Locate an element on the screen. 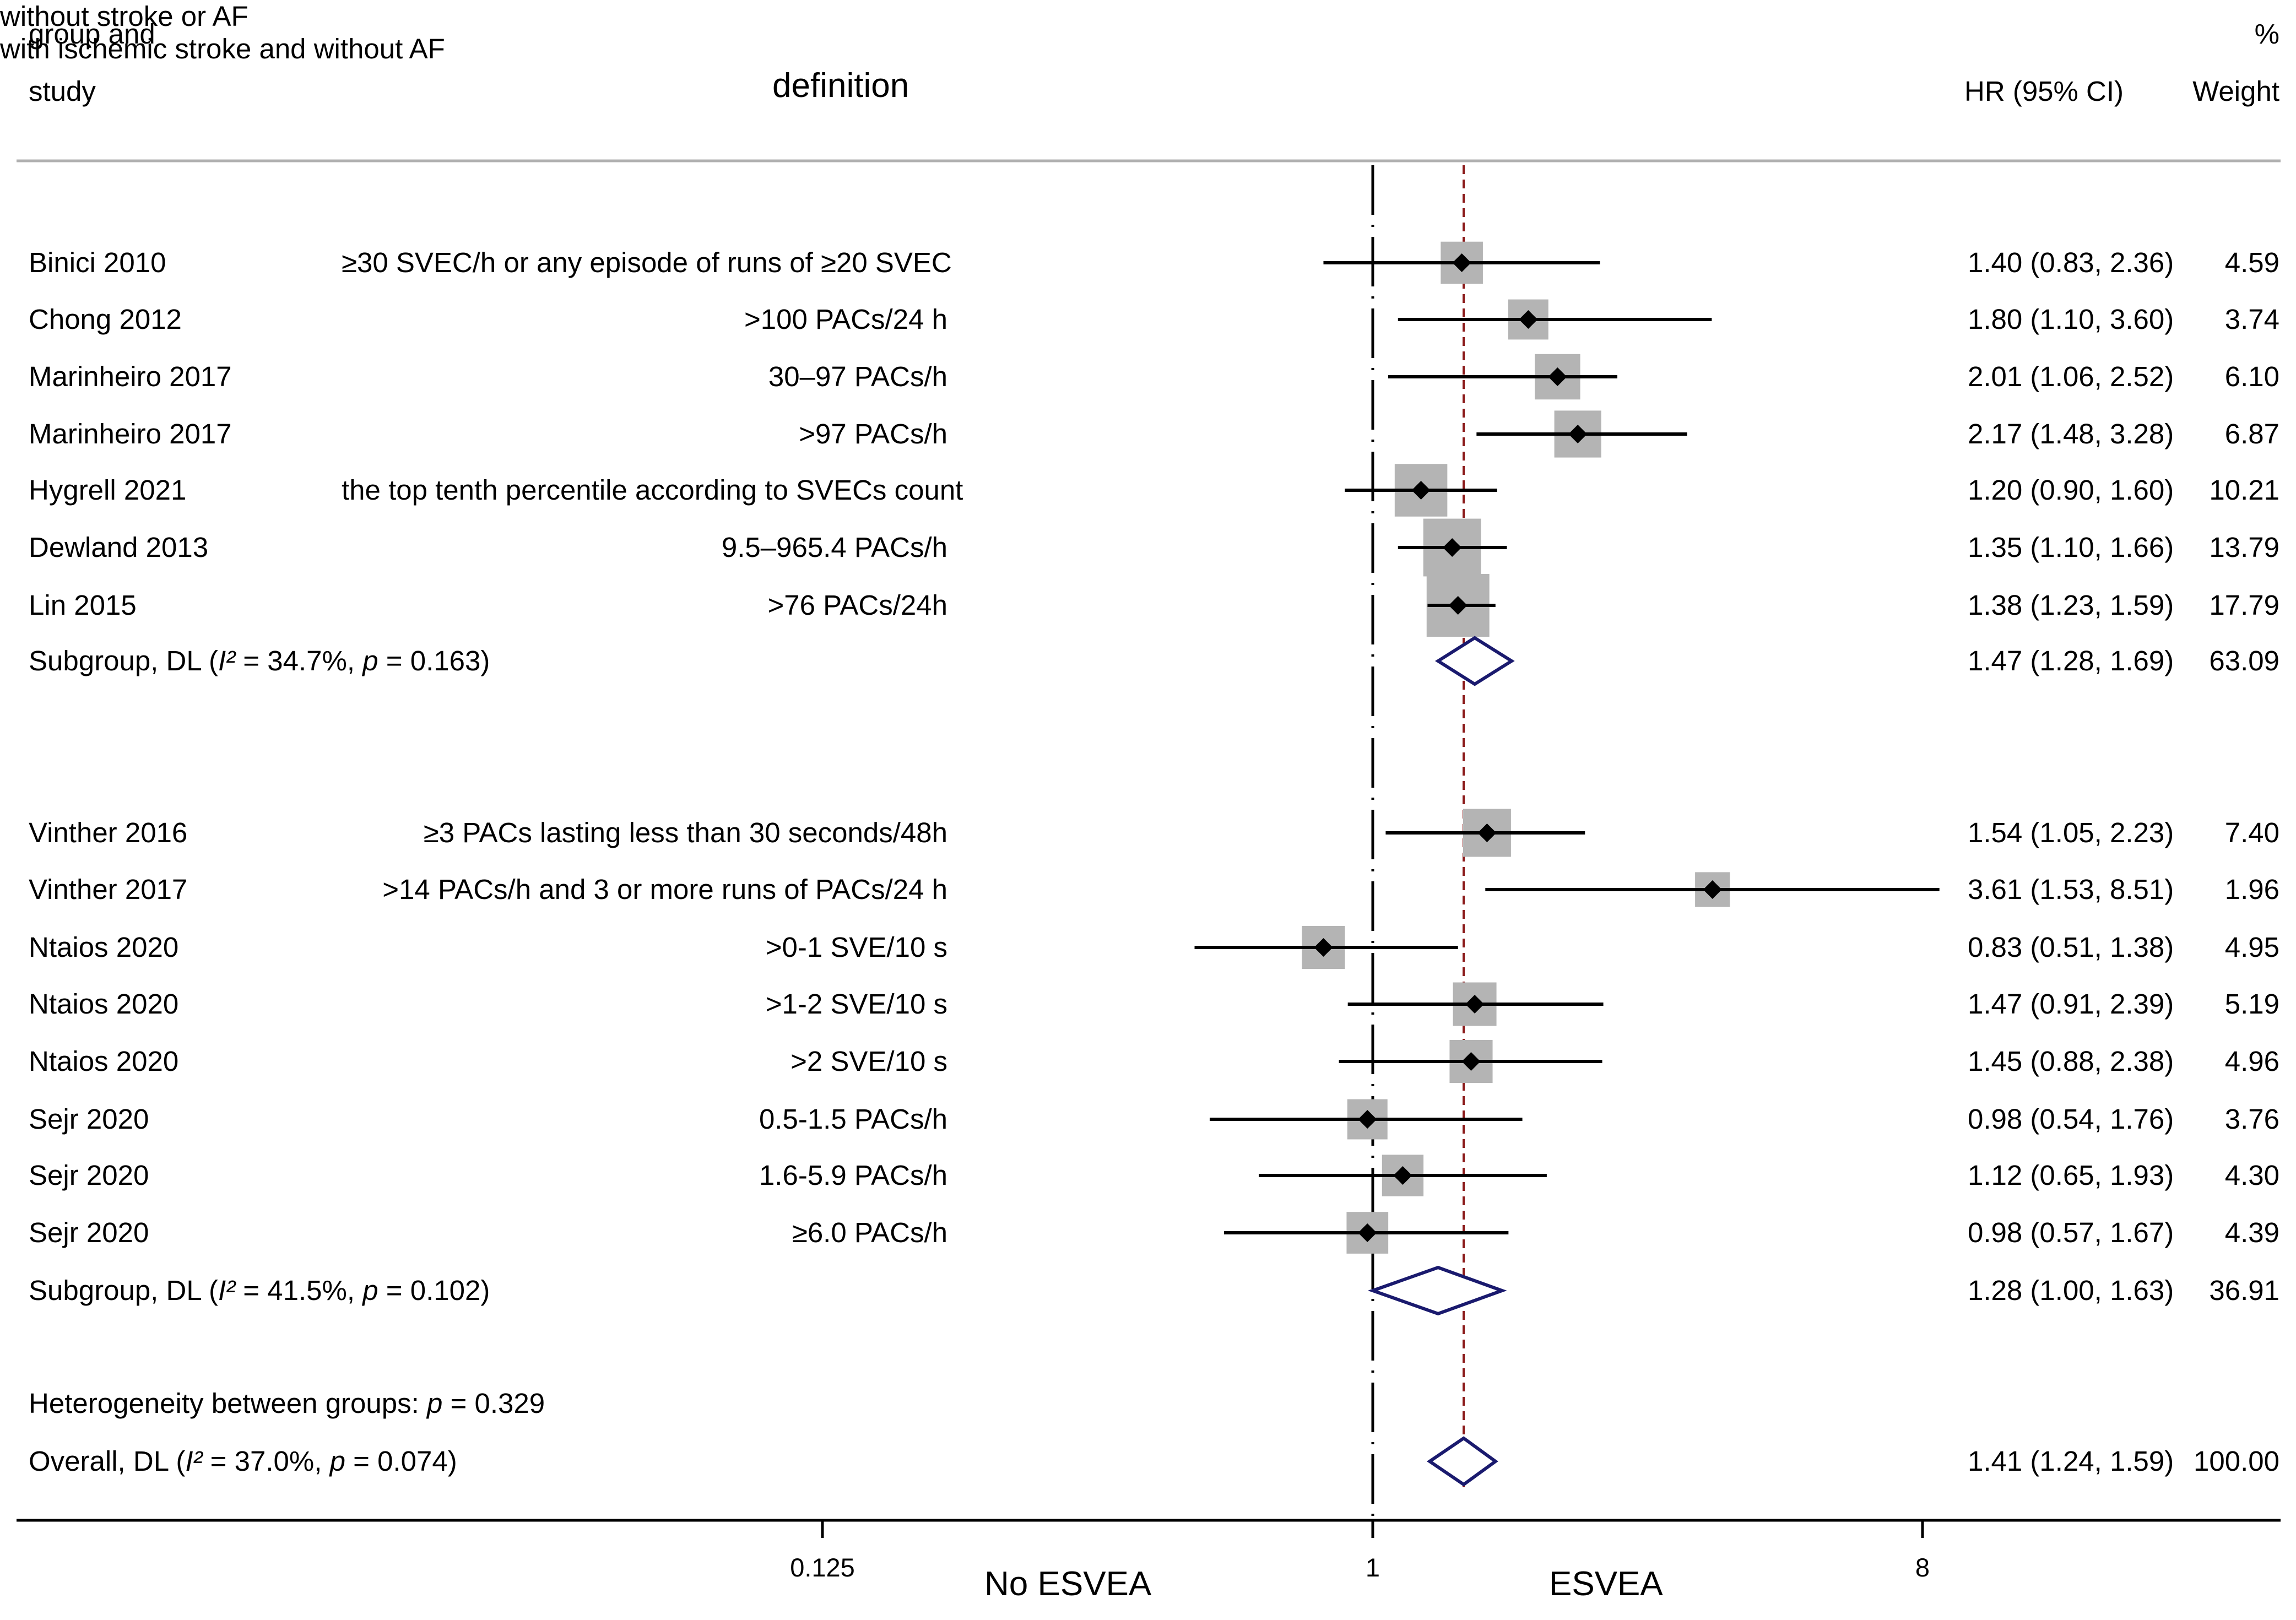  weight: 1.96 is located at coordinates (2251, 889).